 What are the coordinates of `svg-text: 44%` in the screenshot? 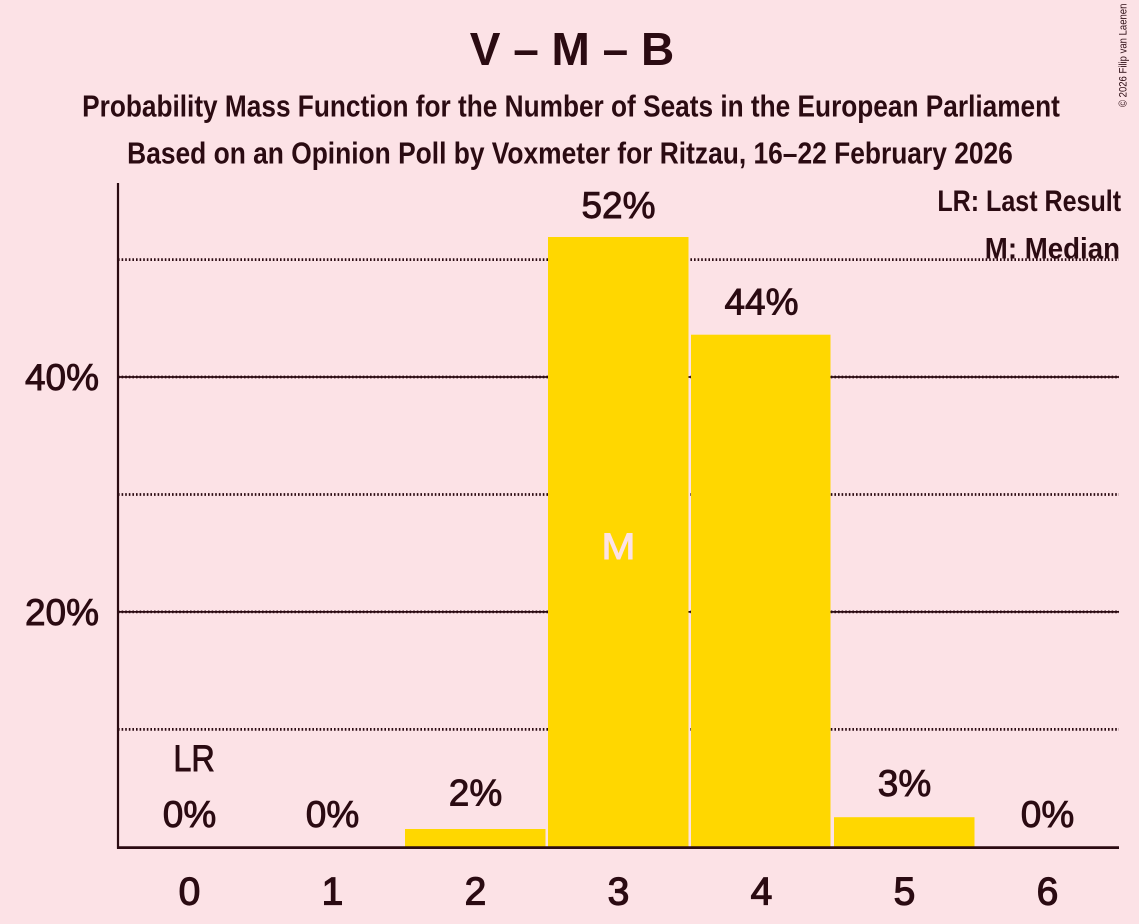 It's located at (761, 302).